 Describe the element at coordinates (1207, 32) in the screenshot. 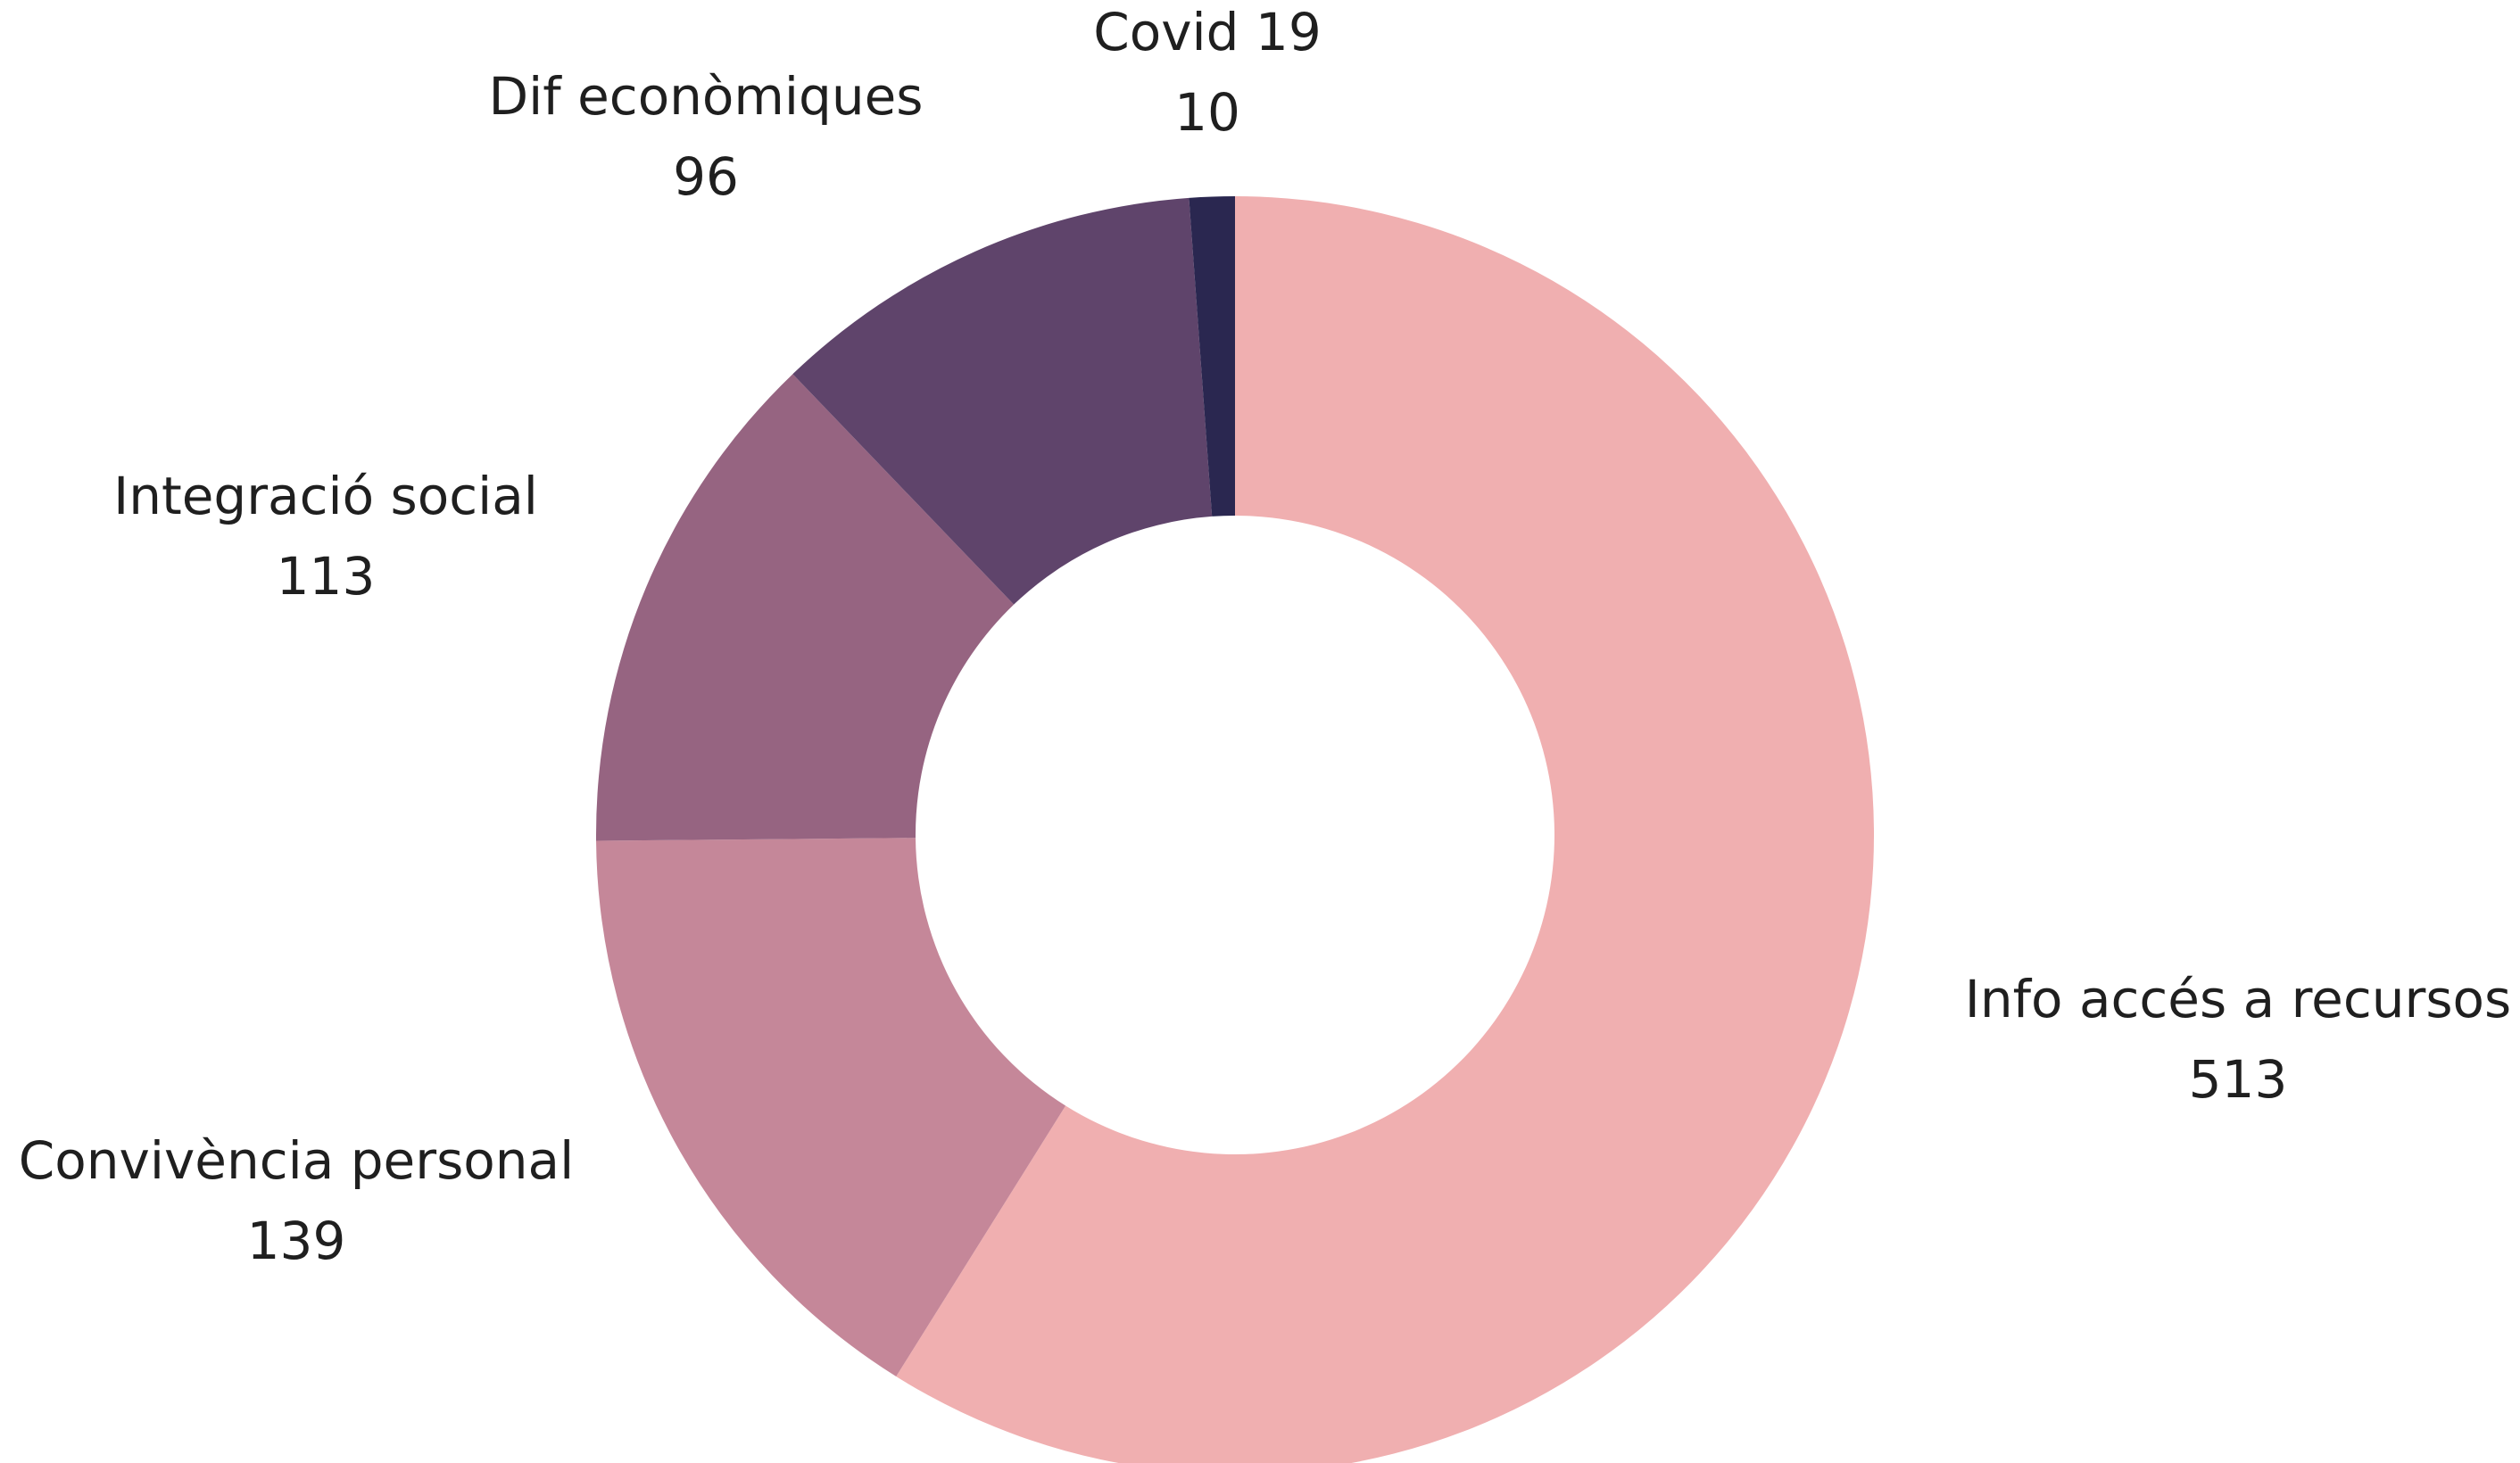

I see `slice-label: Covid 19` at that location.